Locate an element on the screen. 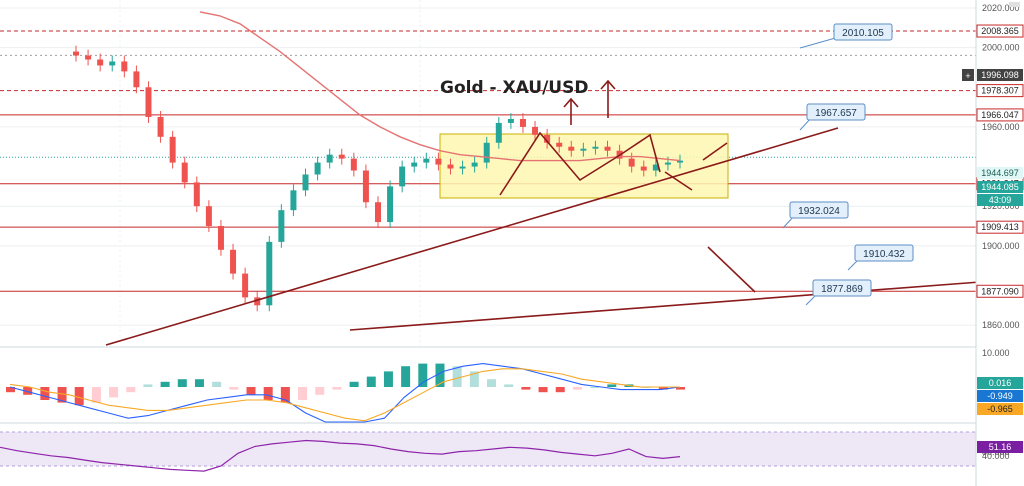 This screenshot has width=1024, height=486. moving-average-line is located at coordinates (440, 86).